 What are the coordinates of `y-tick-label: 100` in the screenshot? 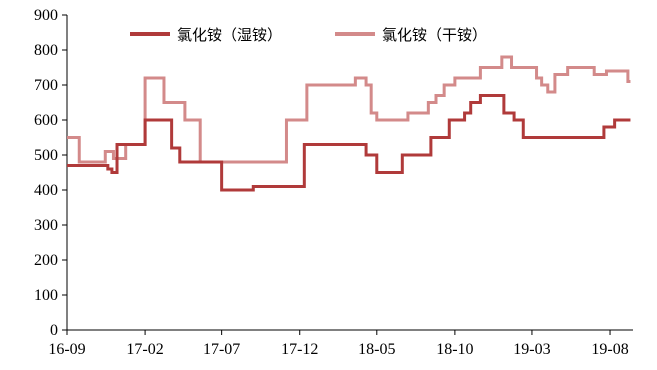 It's located at (46, 295).